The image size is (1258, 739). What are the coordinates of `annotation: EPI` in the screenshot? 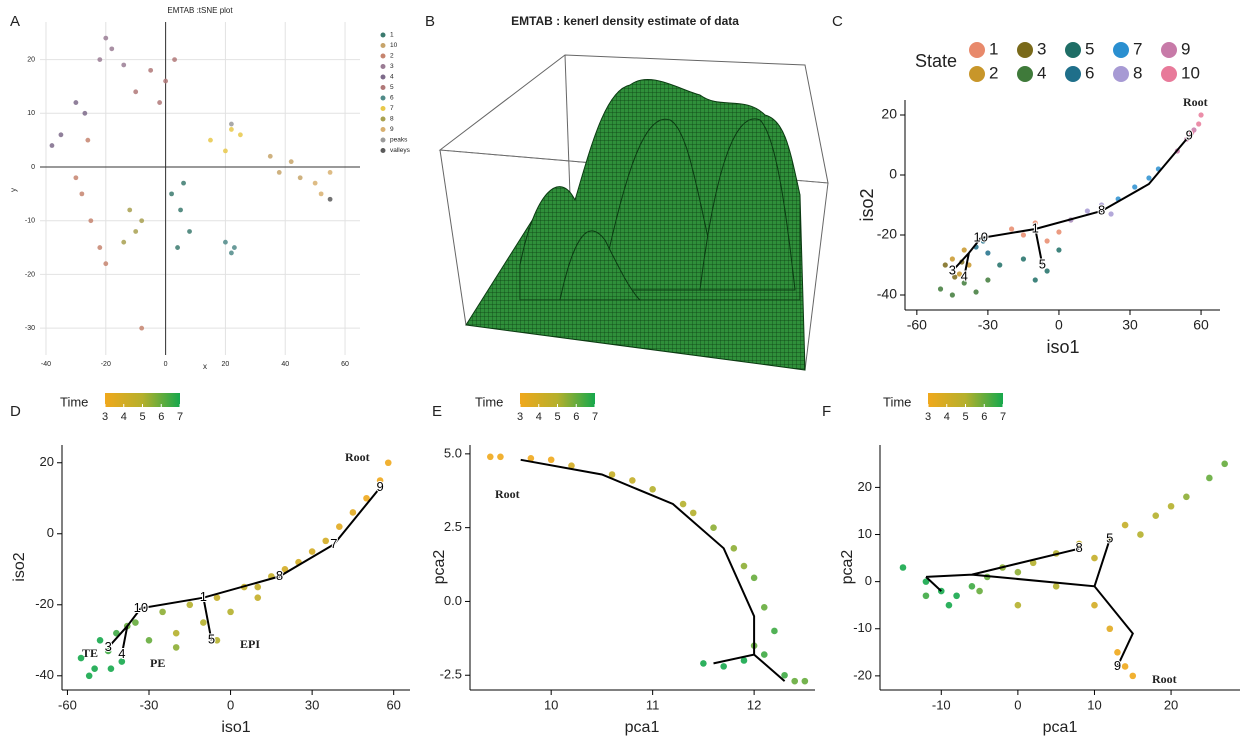 It's located at (250, 644).